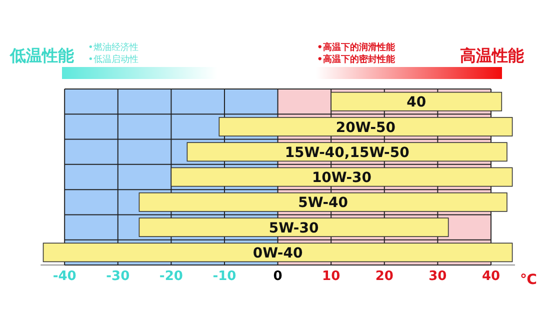 The width and height of the screenshot is (550, 333). I want to click on y-tick-label: 15W-40,15W-50, so click(347, 152).